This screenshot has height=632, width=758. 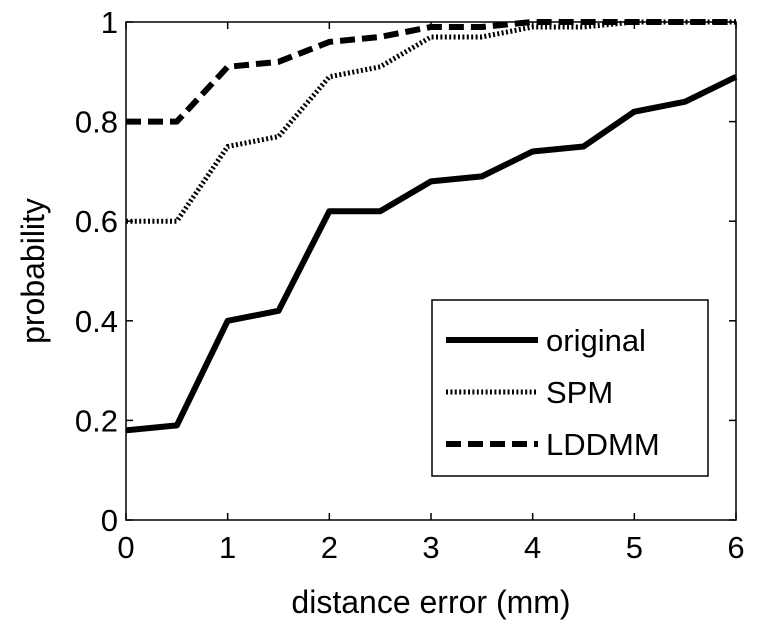 I want to click on x-tick-label: 2, so click(x=329, y=547).